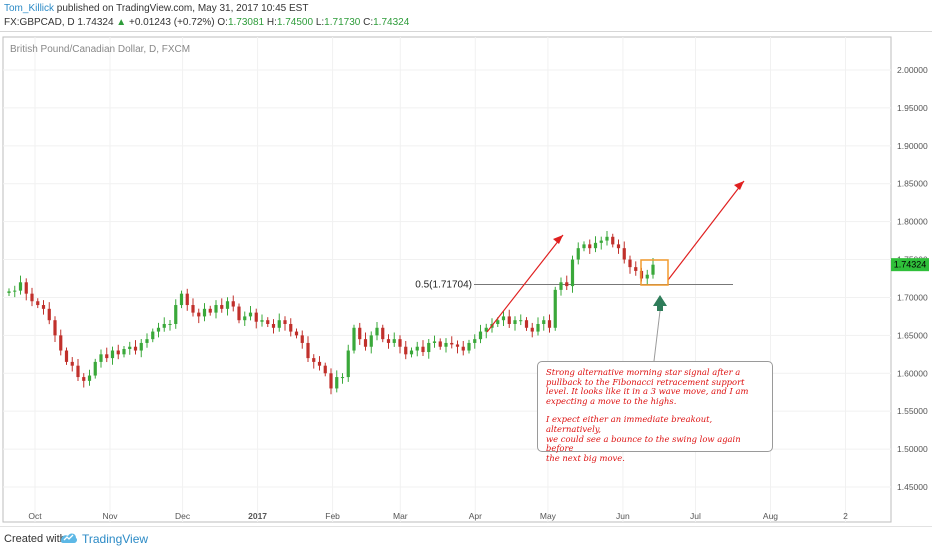  What do you see at coordinates (295, 22) in the screenshot?
I see `high-value: 1.74500` at bounding box center [295, 22].